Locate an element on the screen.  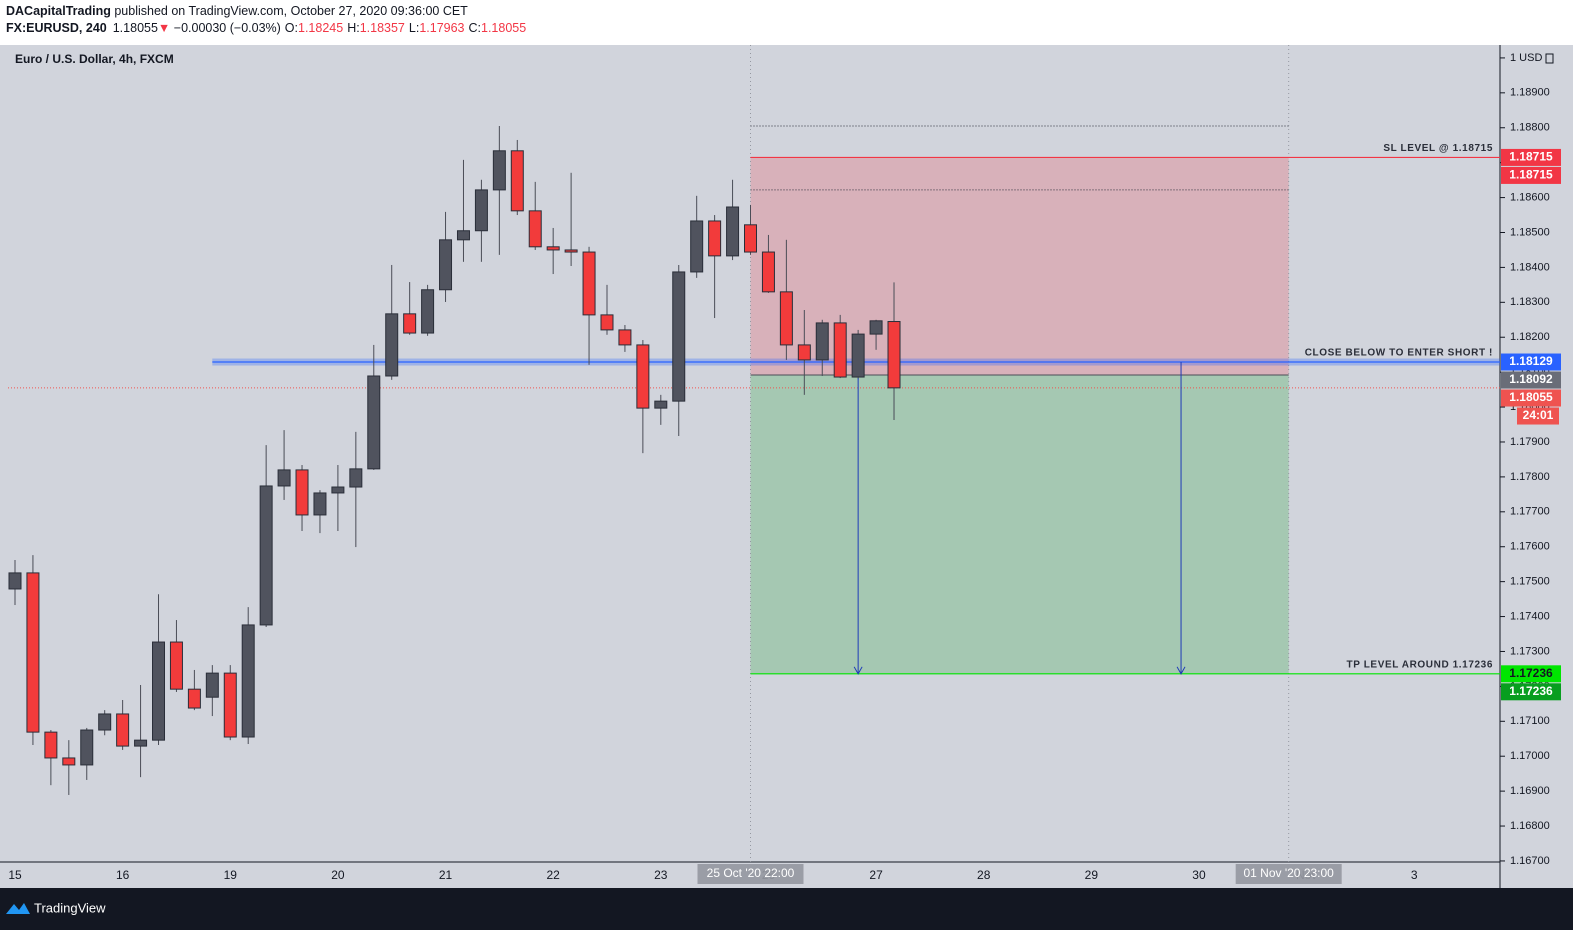
y-tick-label: 1.17100 is located at coordinates (1530, 721).